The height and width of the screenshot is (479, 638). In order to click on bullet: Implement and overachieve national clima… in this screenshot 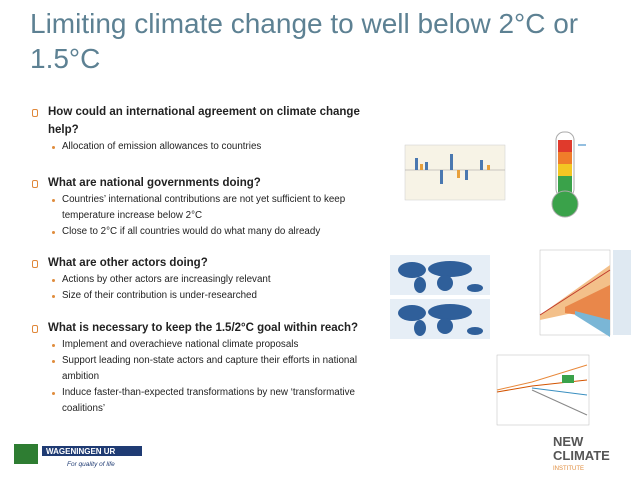, I will do `click(210, 345)`.